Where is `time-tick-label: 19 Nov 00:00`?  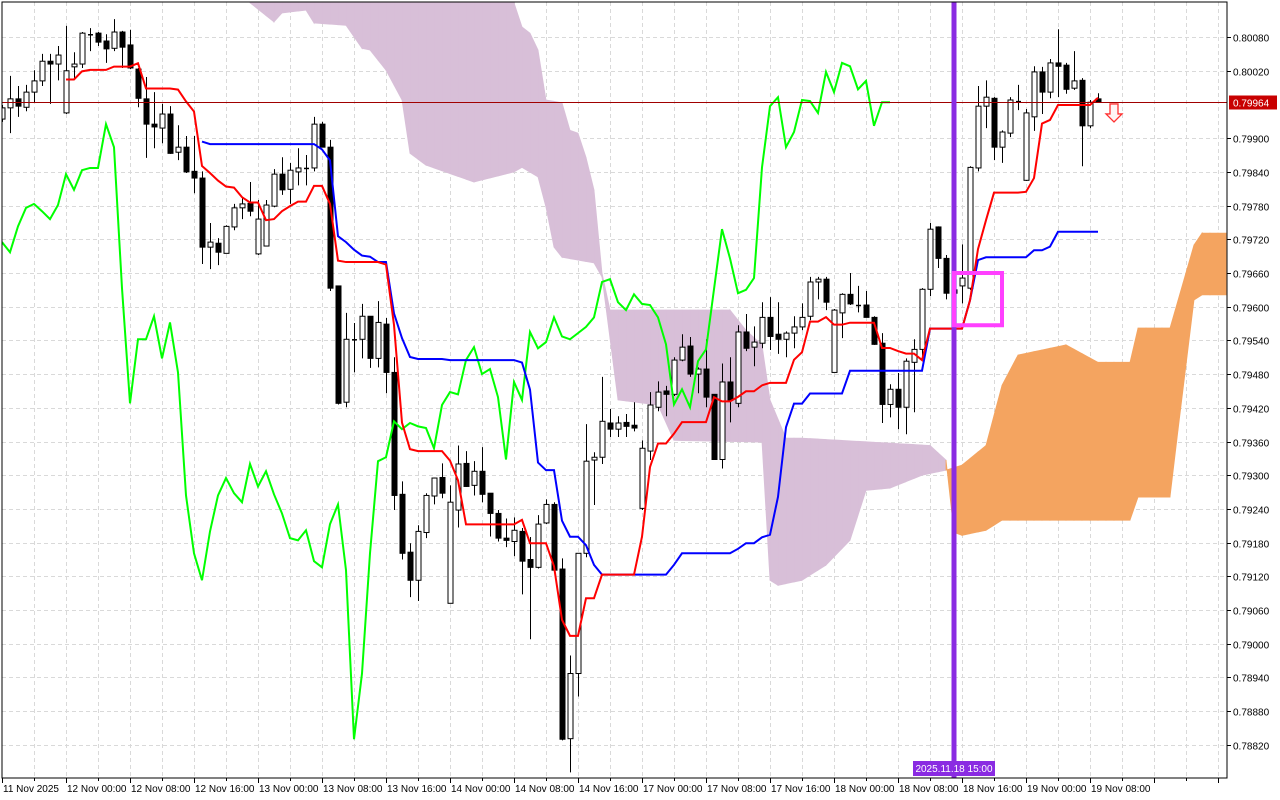 time-tick-label: 19 Nov 00:00 is located at coordinates (1057, 789).